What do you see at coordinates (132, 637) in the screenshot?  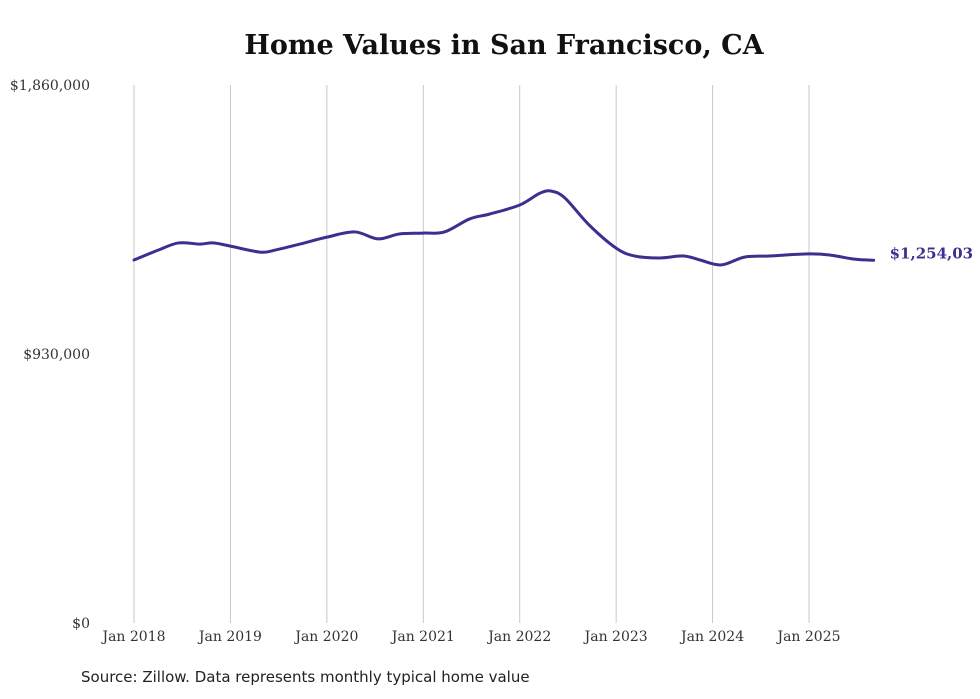 I see `x-tick-label: Jan 2018` at bounding box center [132, 637].